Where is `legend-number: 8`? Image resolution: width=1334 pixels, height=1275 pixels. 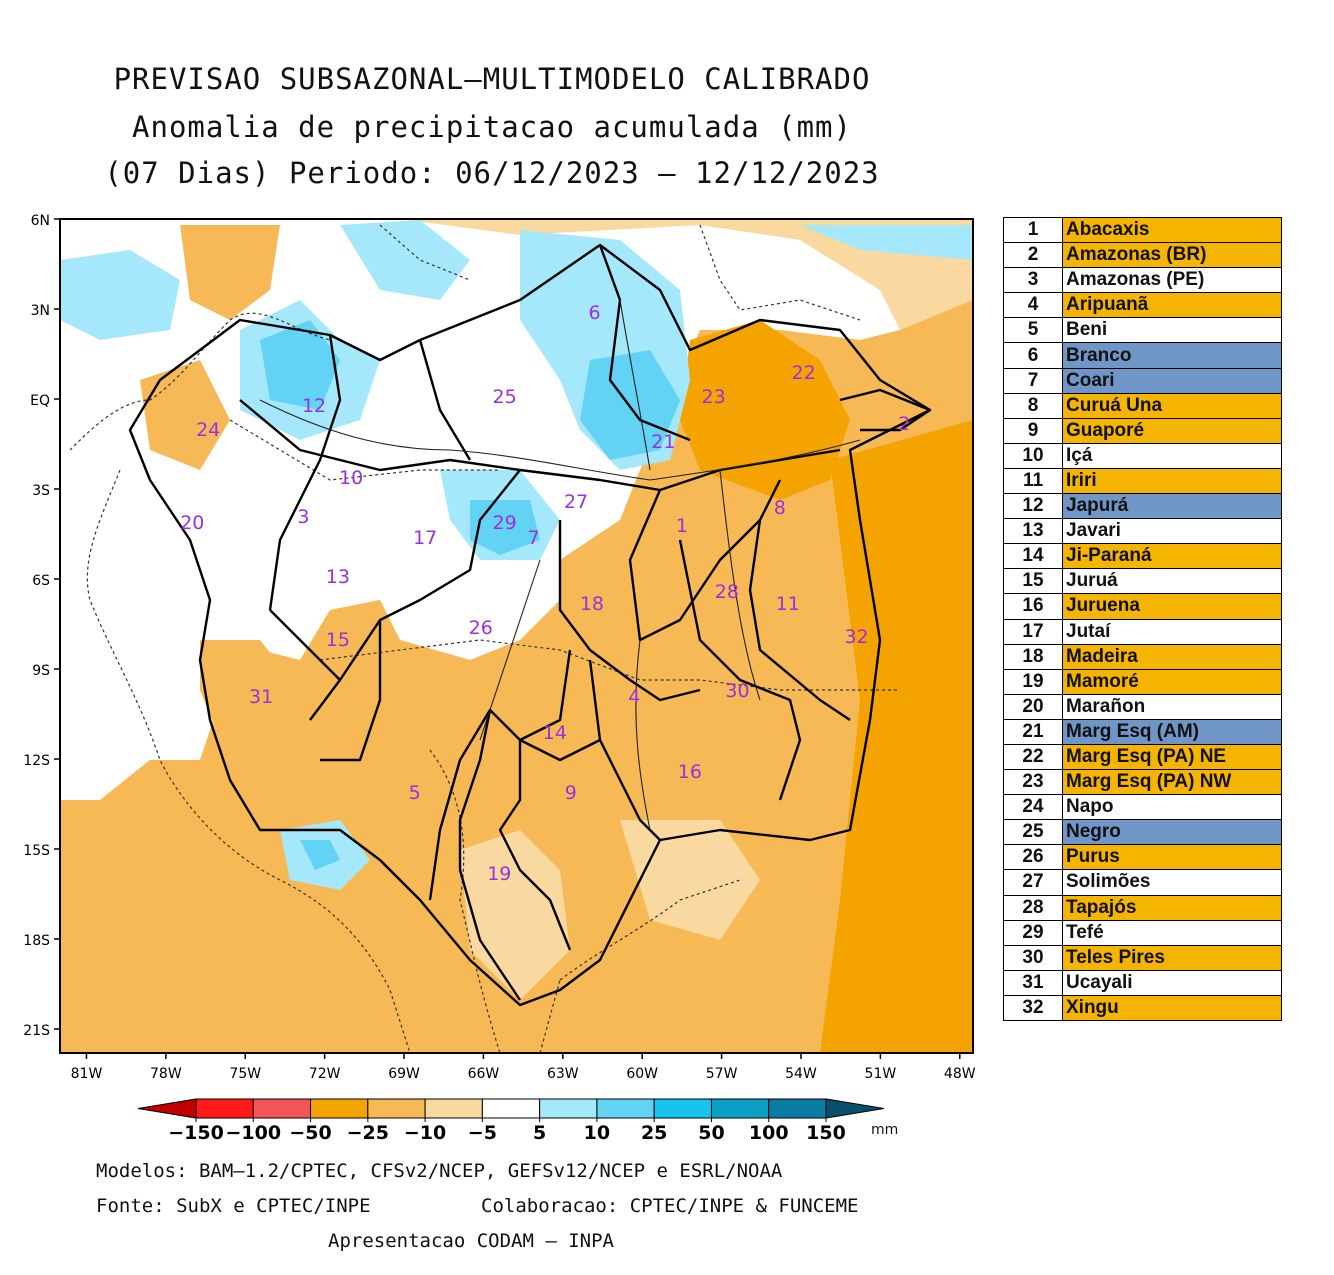 legend-number: 8 is located at coordinates (1033, 405).